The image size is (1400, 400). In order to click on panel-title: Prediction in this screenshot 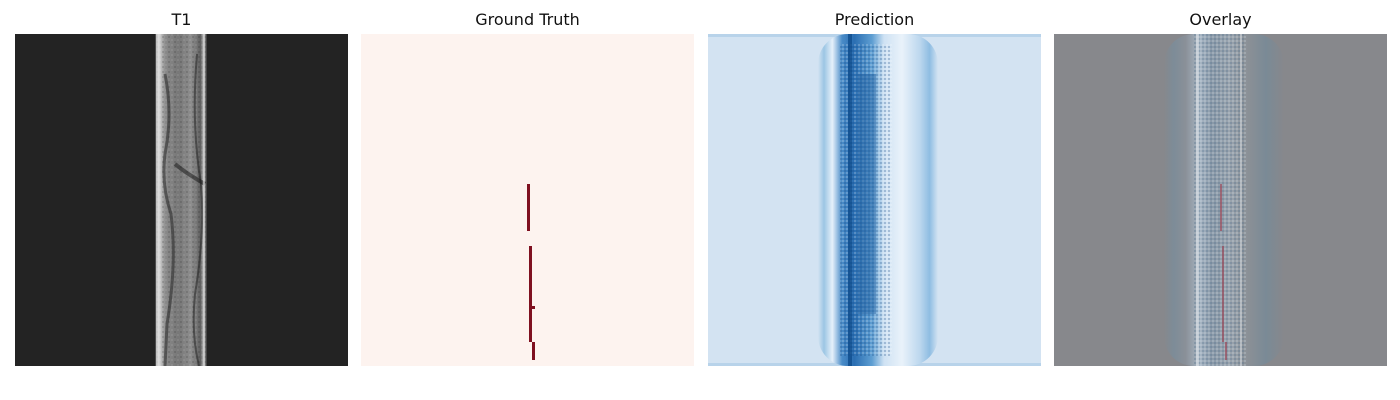, I will do `click(874, 19)`.